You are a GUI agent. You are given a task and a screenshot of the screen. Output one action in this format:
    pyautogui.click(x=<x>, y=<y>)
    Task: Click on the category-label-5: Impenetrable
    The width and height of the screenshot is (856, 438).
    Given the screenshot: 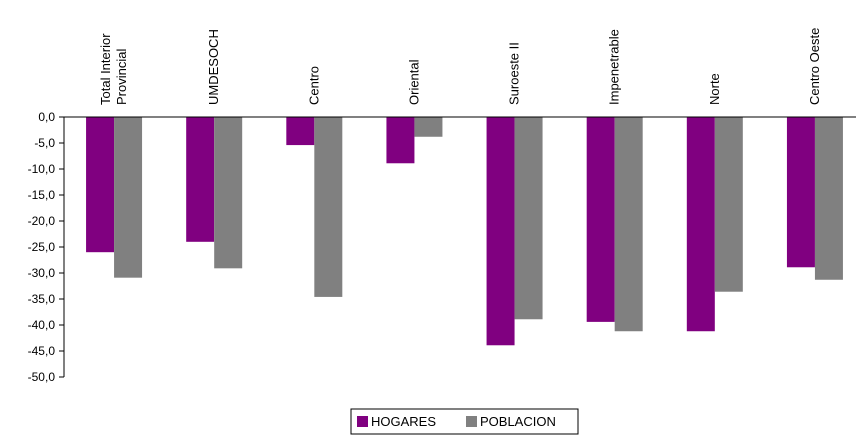 What is the action you would take?
    pyautogui.click(x=614, y=67)
    